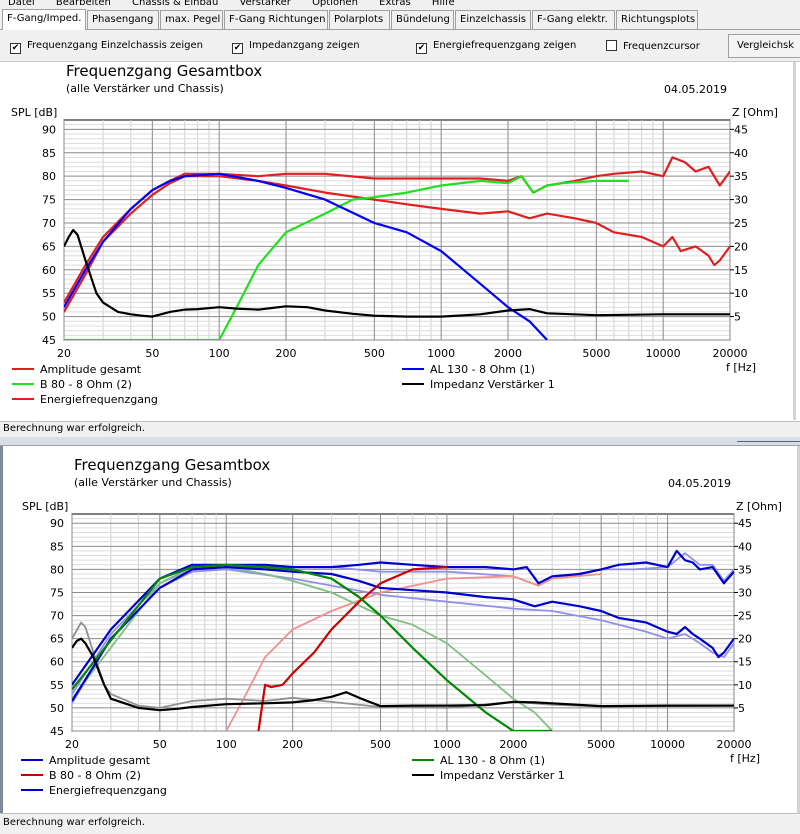 This screenshot has width=800, height=834. I want to click on tab-max-pegel: max. Pegel, so click(191, 19).